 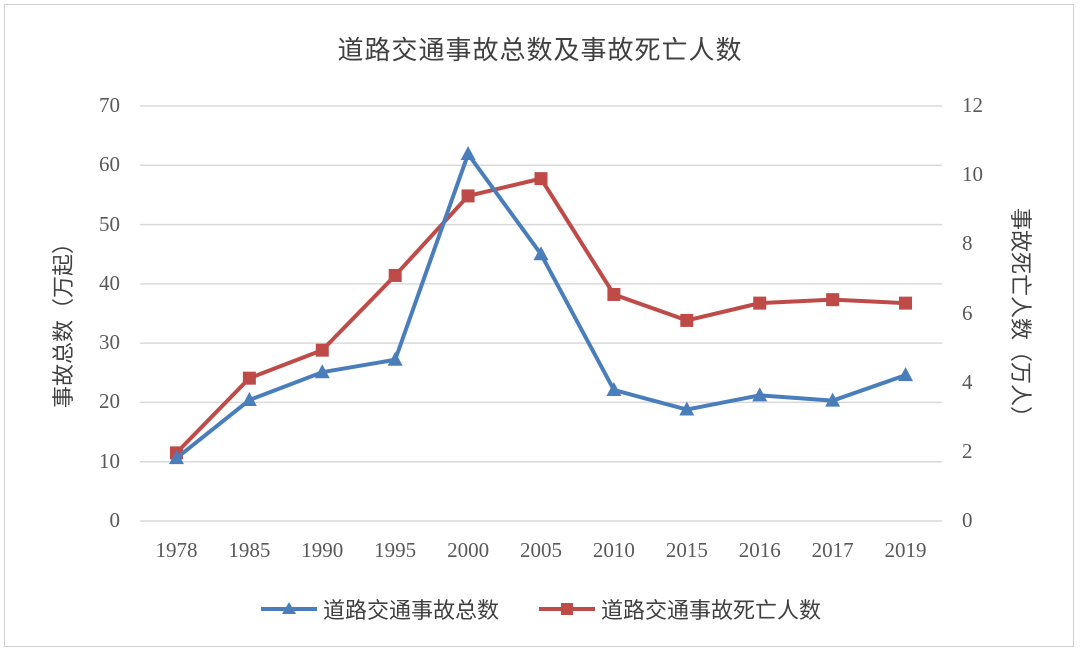 What do you see at coordinates (967, 312) in the screenshot?
I see `y-right-tick-label: 6` at bounding box center [967, 312].